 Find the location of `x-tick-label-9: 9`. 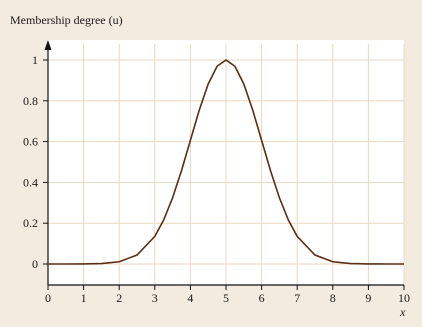

x-tick-label-9: 9 is located at coordinates (368, 298).